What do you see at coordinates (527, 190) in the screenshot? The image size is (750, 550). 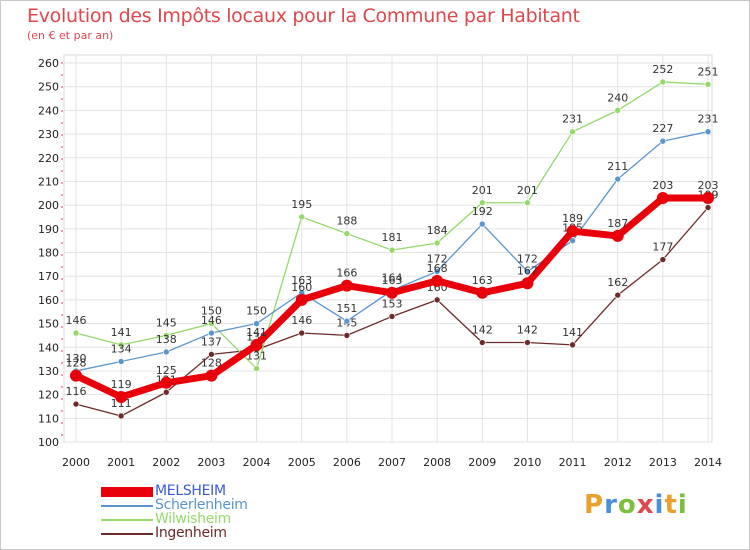 I see `data-label: 201` at bounding box center [527, 190].